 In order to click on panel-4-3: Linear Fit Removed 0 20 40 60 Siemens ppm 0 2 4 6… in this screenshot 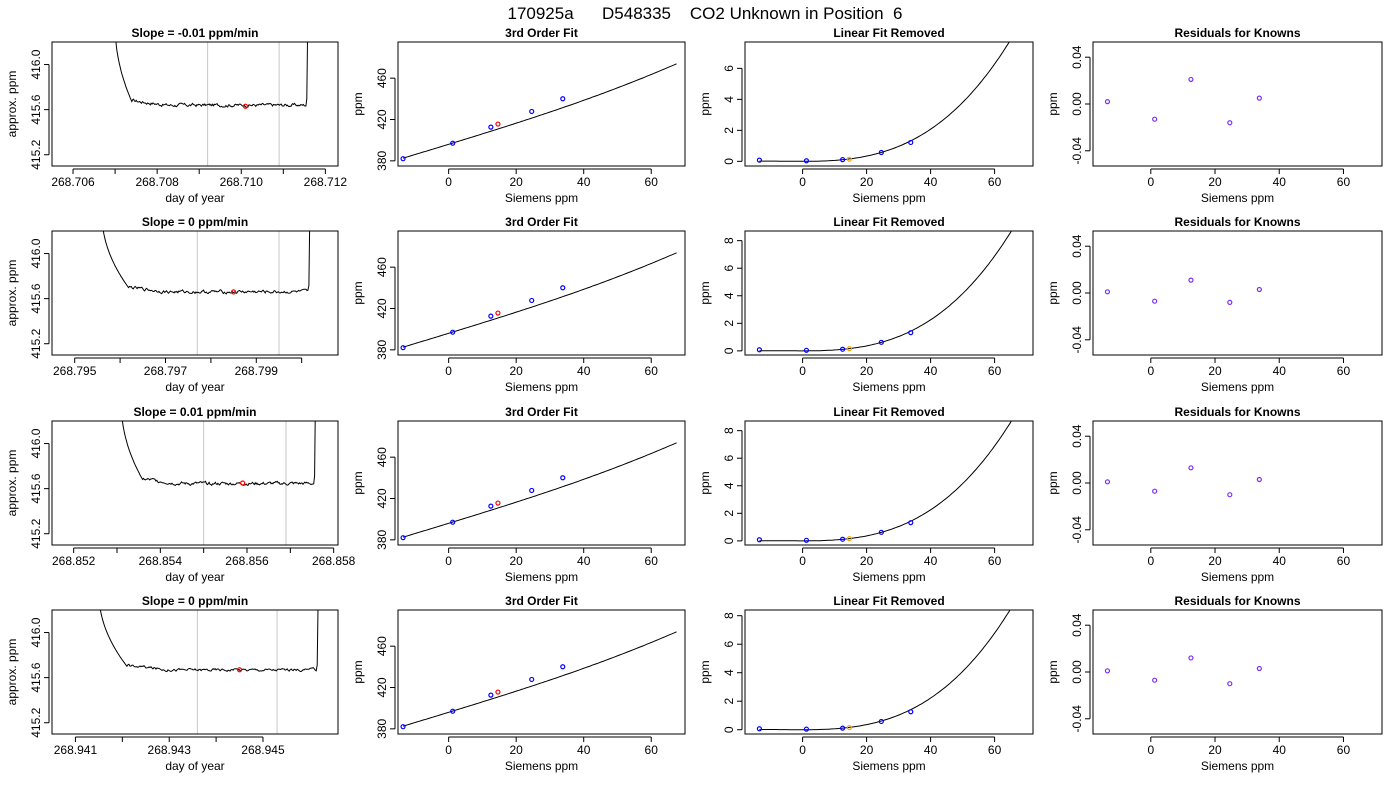, I will do `click(866, 683)`.